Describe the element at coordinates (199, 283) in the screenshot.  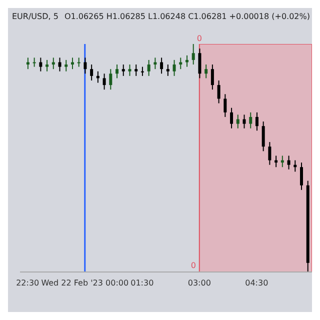
I see `x-tick-label: 03:00` at that location.